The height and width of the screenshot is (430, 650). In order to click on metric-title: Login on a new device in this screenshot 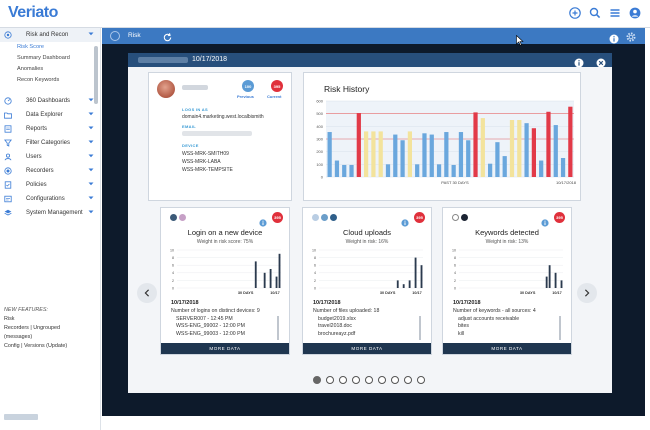, I will do `click(225, 232)`.